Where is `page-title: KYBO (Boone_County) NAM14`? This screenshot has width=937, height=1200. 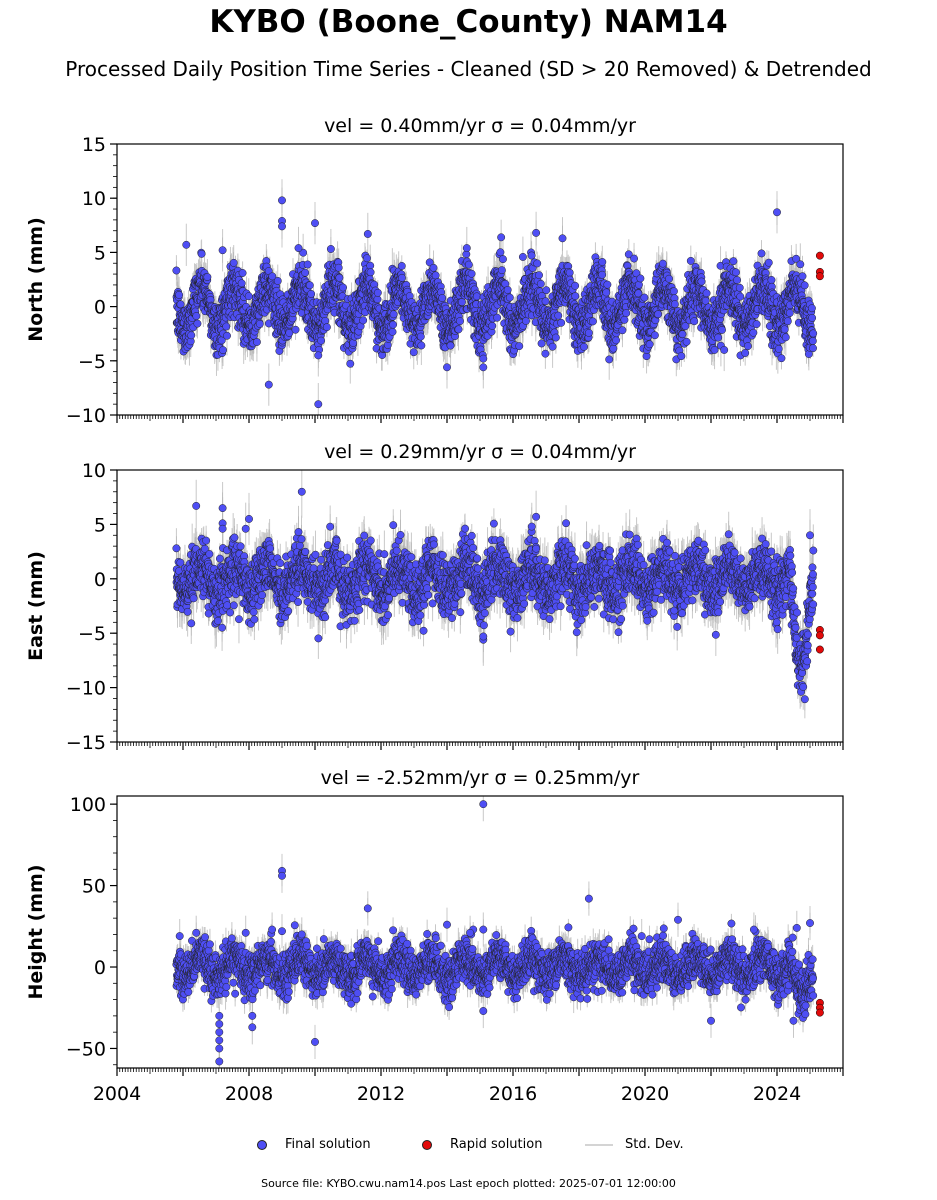 page-title: KYBO (Boone_County) NAM14 is located at coordinates (468, 22).